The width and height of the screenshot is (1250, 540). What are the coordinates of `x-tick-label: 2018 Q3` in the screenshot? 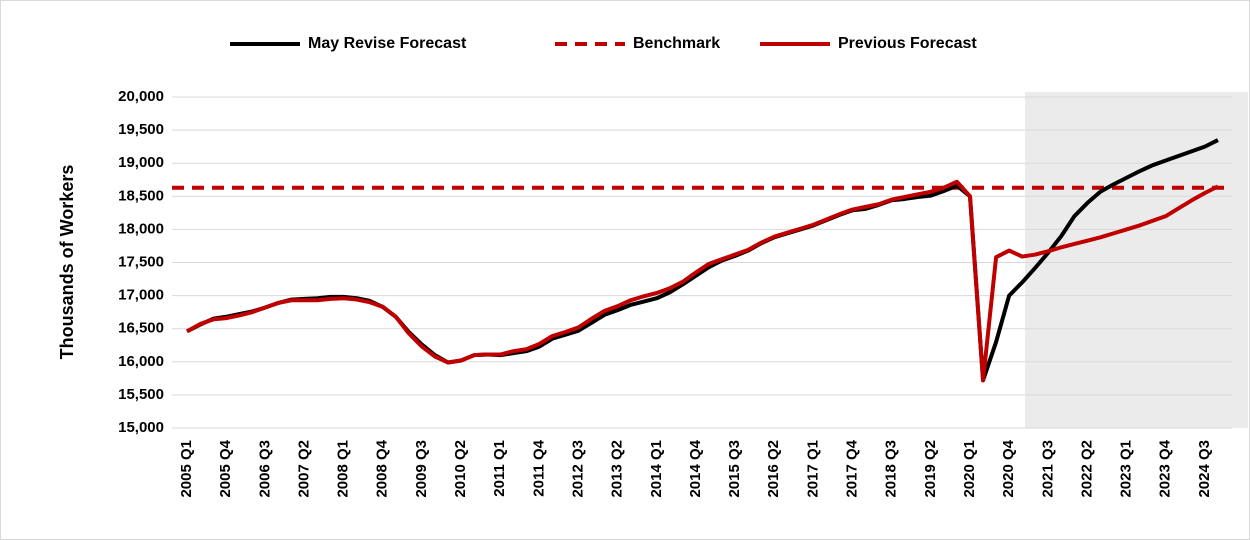 It's located at (891, 469).